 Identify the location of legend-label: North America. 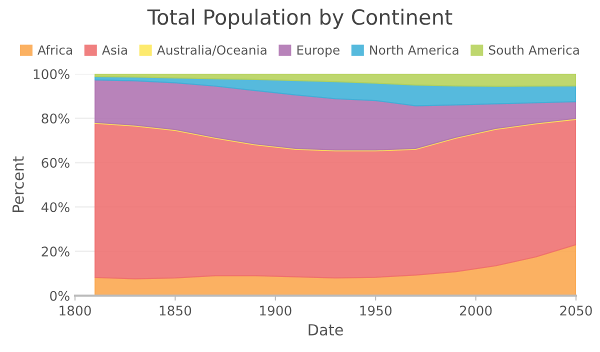
(414, 50).